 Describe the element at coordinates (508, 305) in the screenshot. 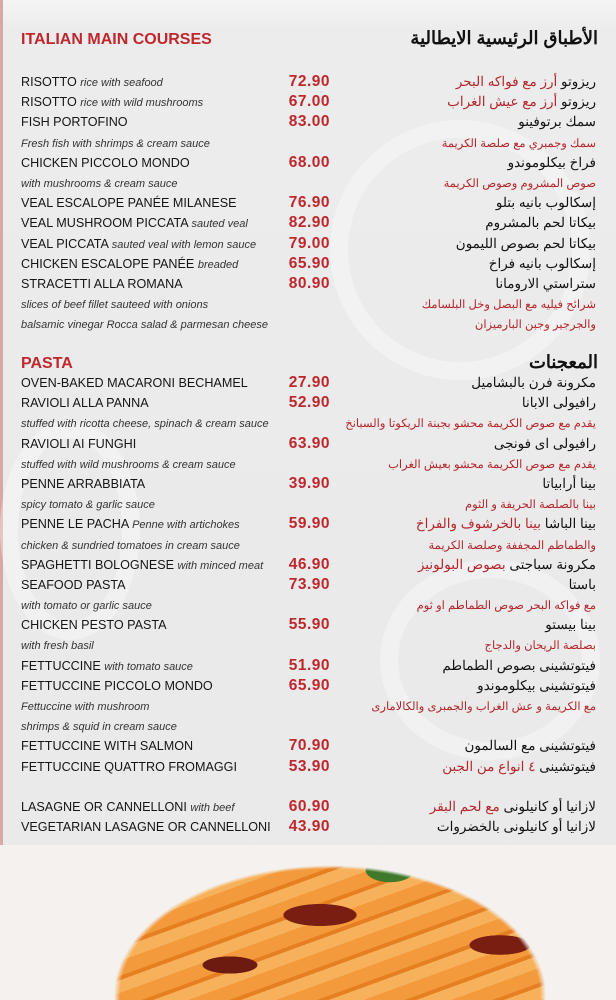

I see `description-ar: شرائح فيليه مع البصل وخل البلسامك` at that location.